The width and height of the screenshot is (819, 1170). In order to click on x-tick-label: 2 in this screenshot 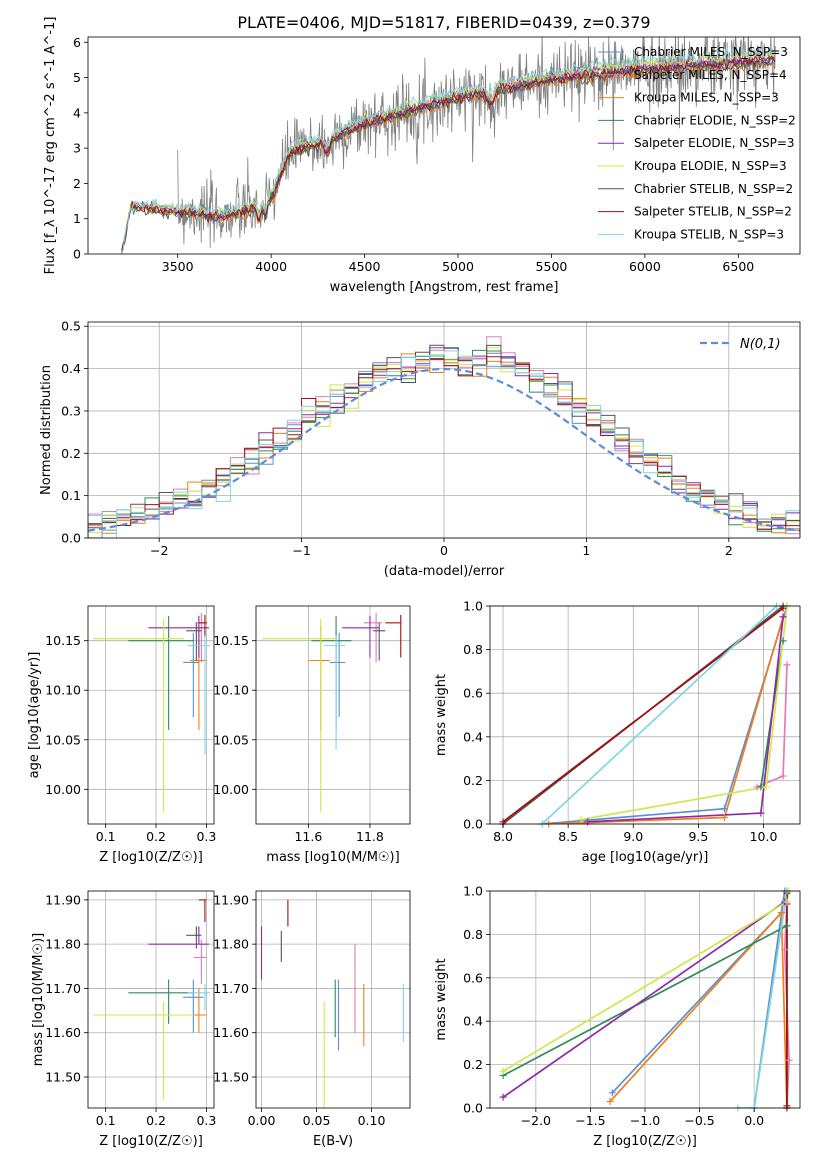, I will do `click(729, 550)`.